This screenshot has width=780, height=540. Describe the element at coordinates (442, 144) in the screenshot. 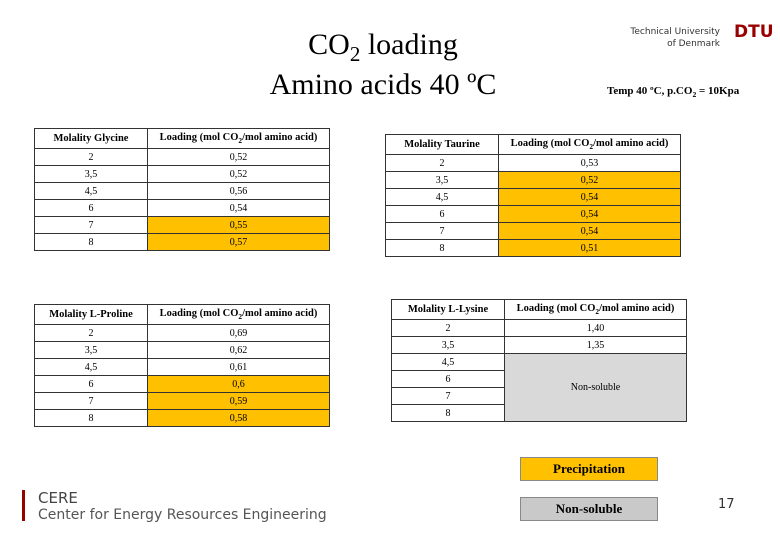

I see `header-cell: Molality Taurine` at that location.